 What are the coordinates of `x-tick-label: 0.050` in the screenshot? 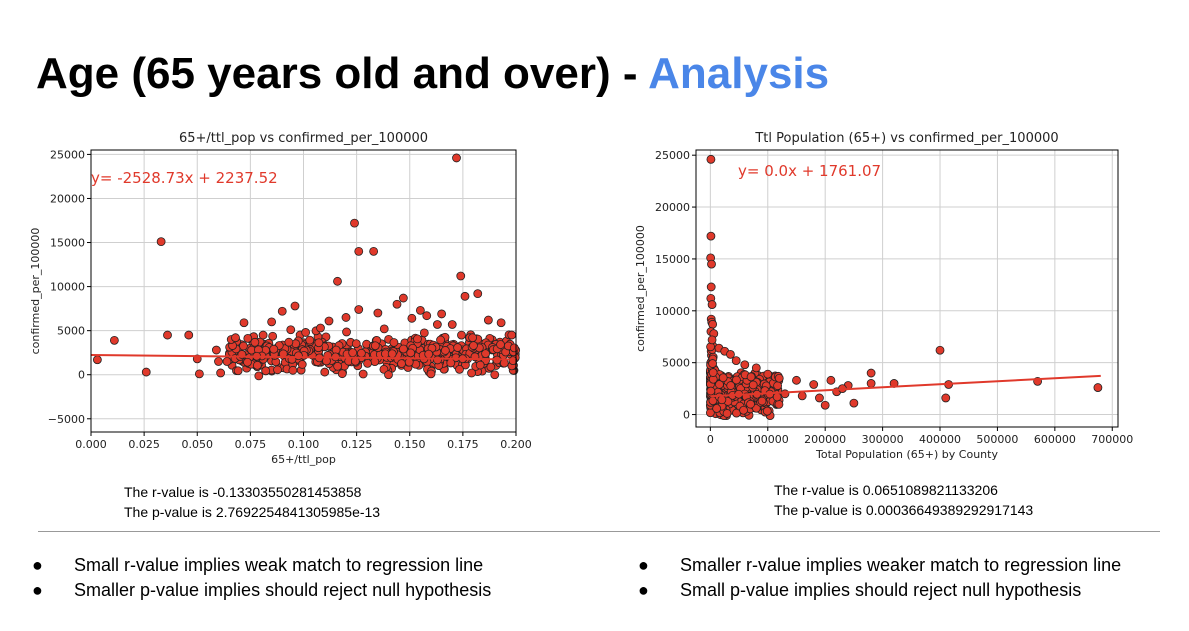 It's located at (198, 444).